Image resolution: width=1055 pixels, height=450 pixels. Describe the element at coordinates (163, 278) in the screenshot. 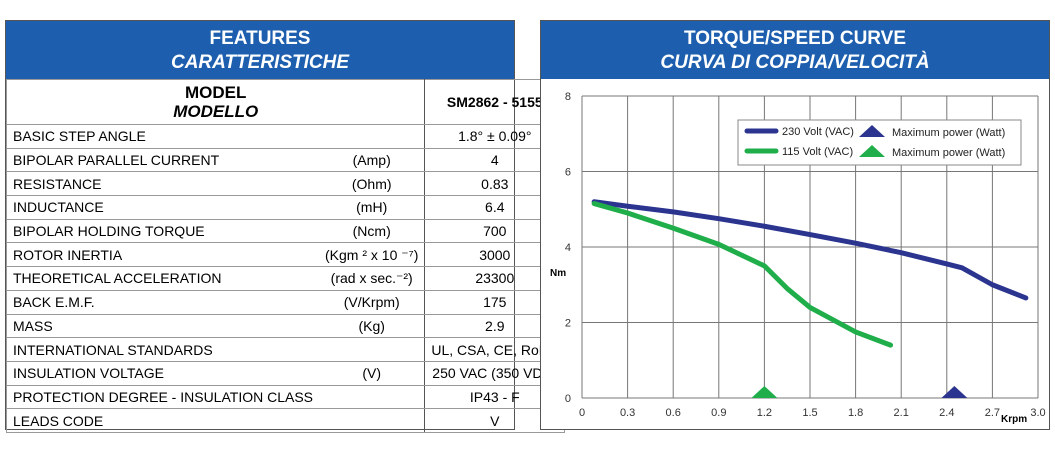

I see `row-label: THEORETICAL ACCELERATION` at that location.